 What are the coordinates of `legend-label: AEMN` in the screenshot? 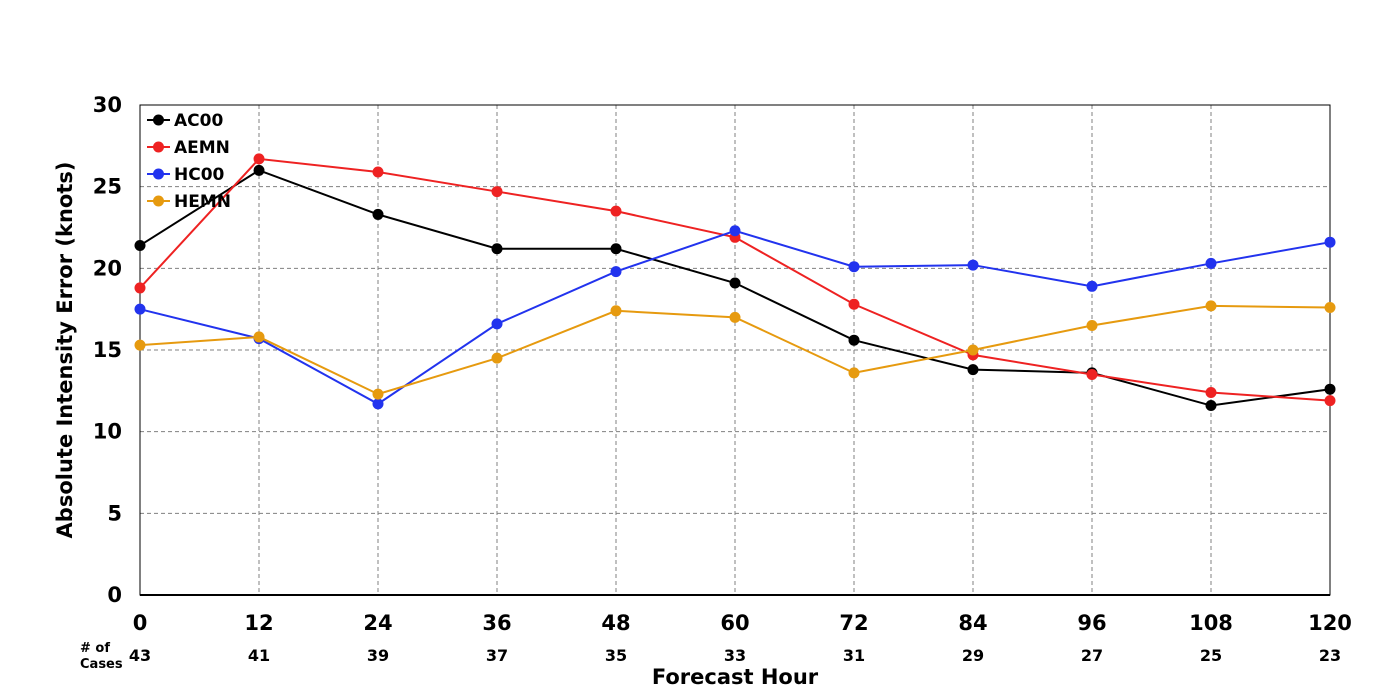 It's located at (202, 148).